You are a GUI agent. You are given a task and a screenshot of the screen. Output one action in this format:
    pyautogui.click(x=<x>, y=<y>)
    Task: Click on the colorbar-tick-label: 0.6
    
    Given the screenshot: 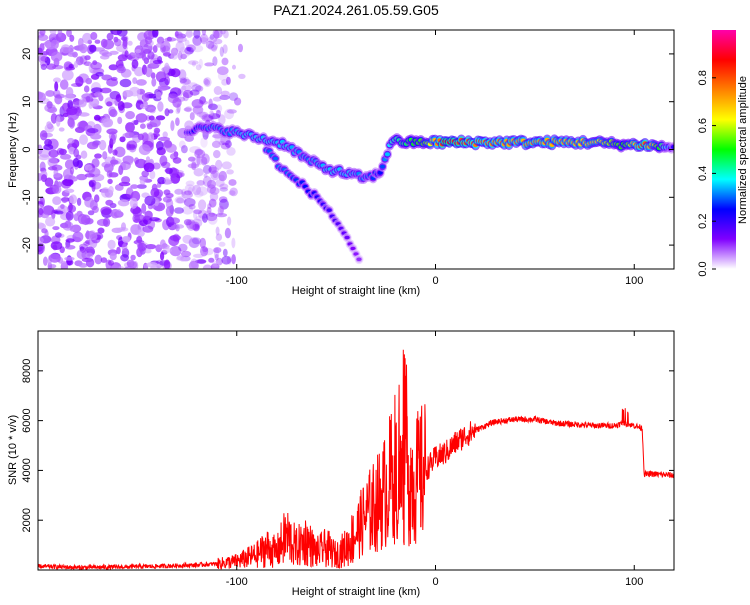 What is the action you would take?
    pyautogui.click(x=703, y=125)
    